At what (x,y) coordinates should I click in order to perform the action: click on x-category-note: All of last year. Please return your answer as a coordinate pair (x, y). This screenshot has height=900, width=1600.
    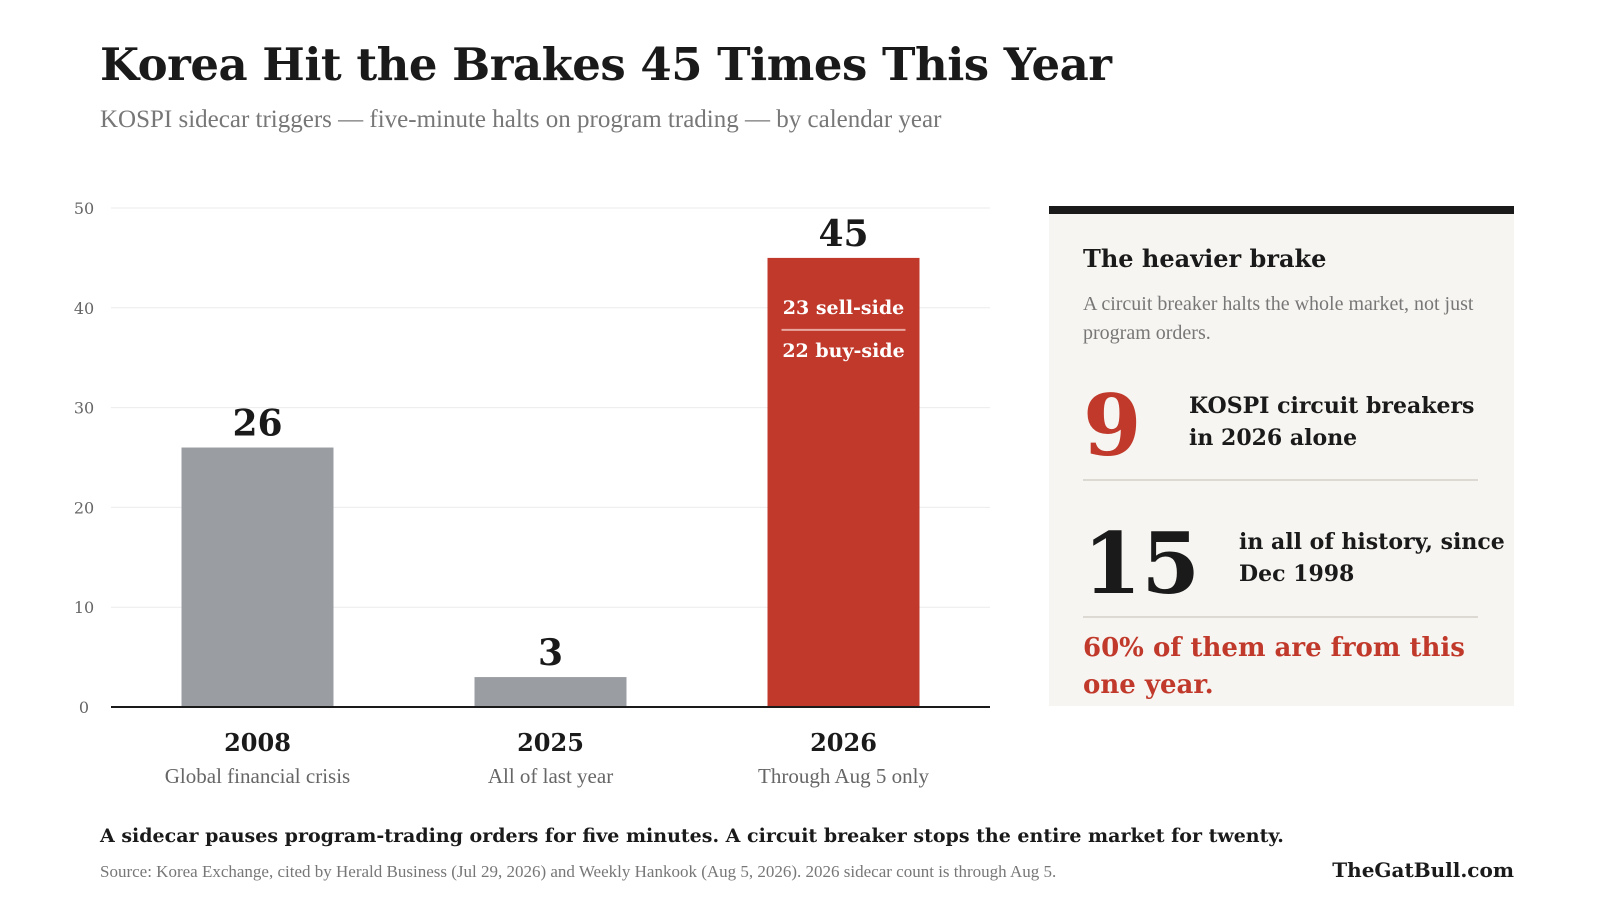
    Looking at the image, I should click on (550, 776).